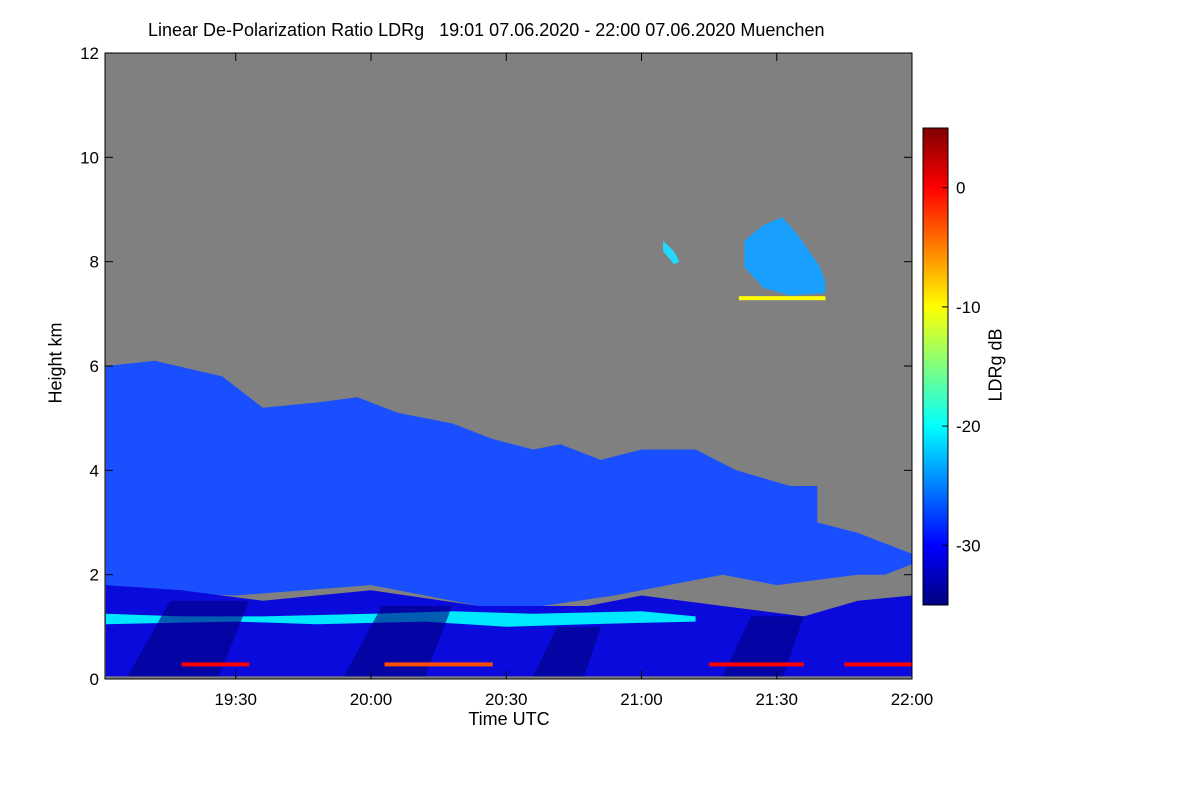 The height and width of the screenshot is (800, 1200). Describe the element at coordinates (912, 699) in the screenshot. I see `x-tick-label-5: 22:00` at that location.